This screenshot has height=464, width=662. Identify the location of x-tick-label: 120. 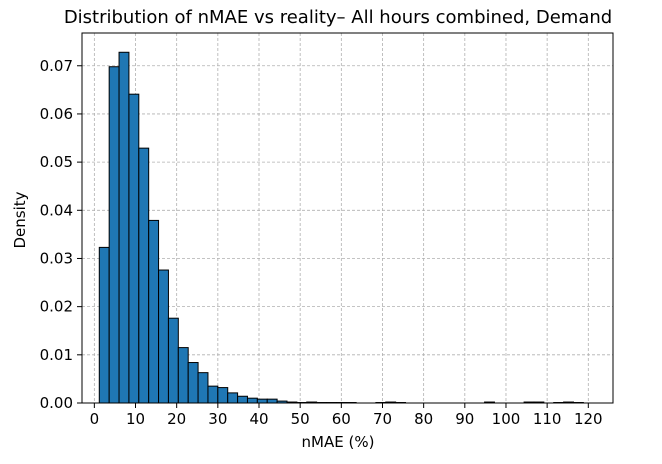
(588, 419).